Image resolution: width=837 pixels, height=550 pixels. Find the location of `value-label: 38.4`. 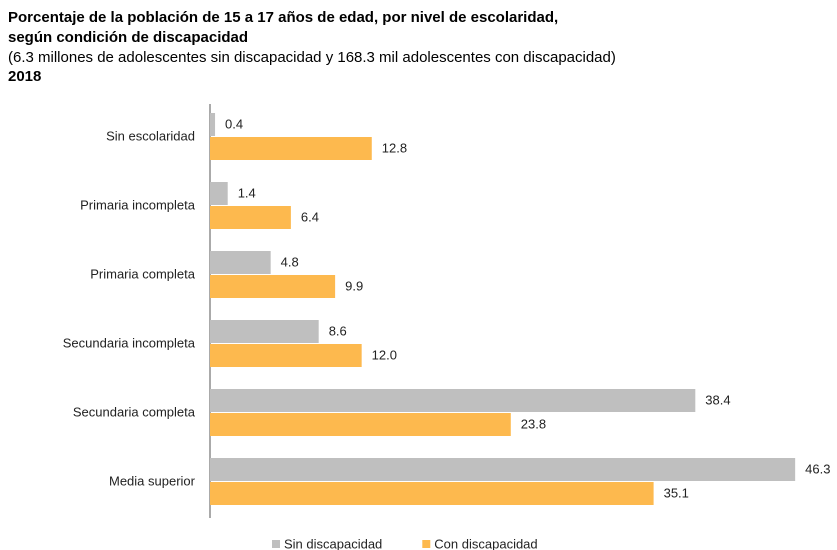

value-label: 38.4 is located at coordinates (717, 399).